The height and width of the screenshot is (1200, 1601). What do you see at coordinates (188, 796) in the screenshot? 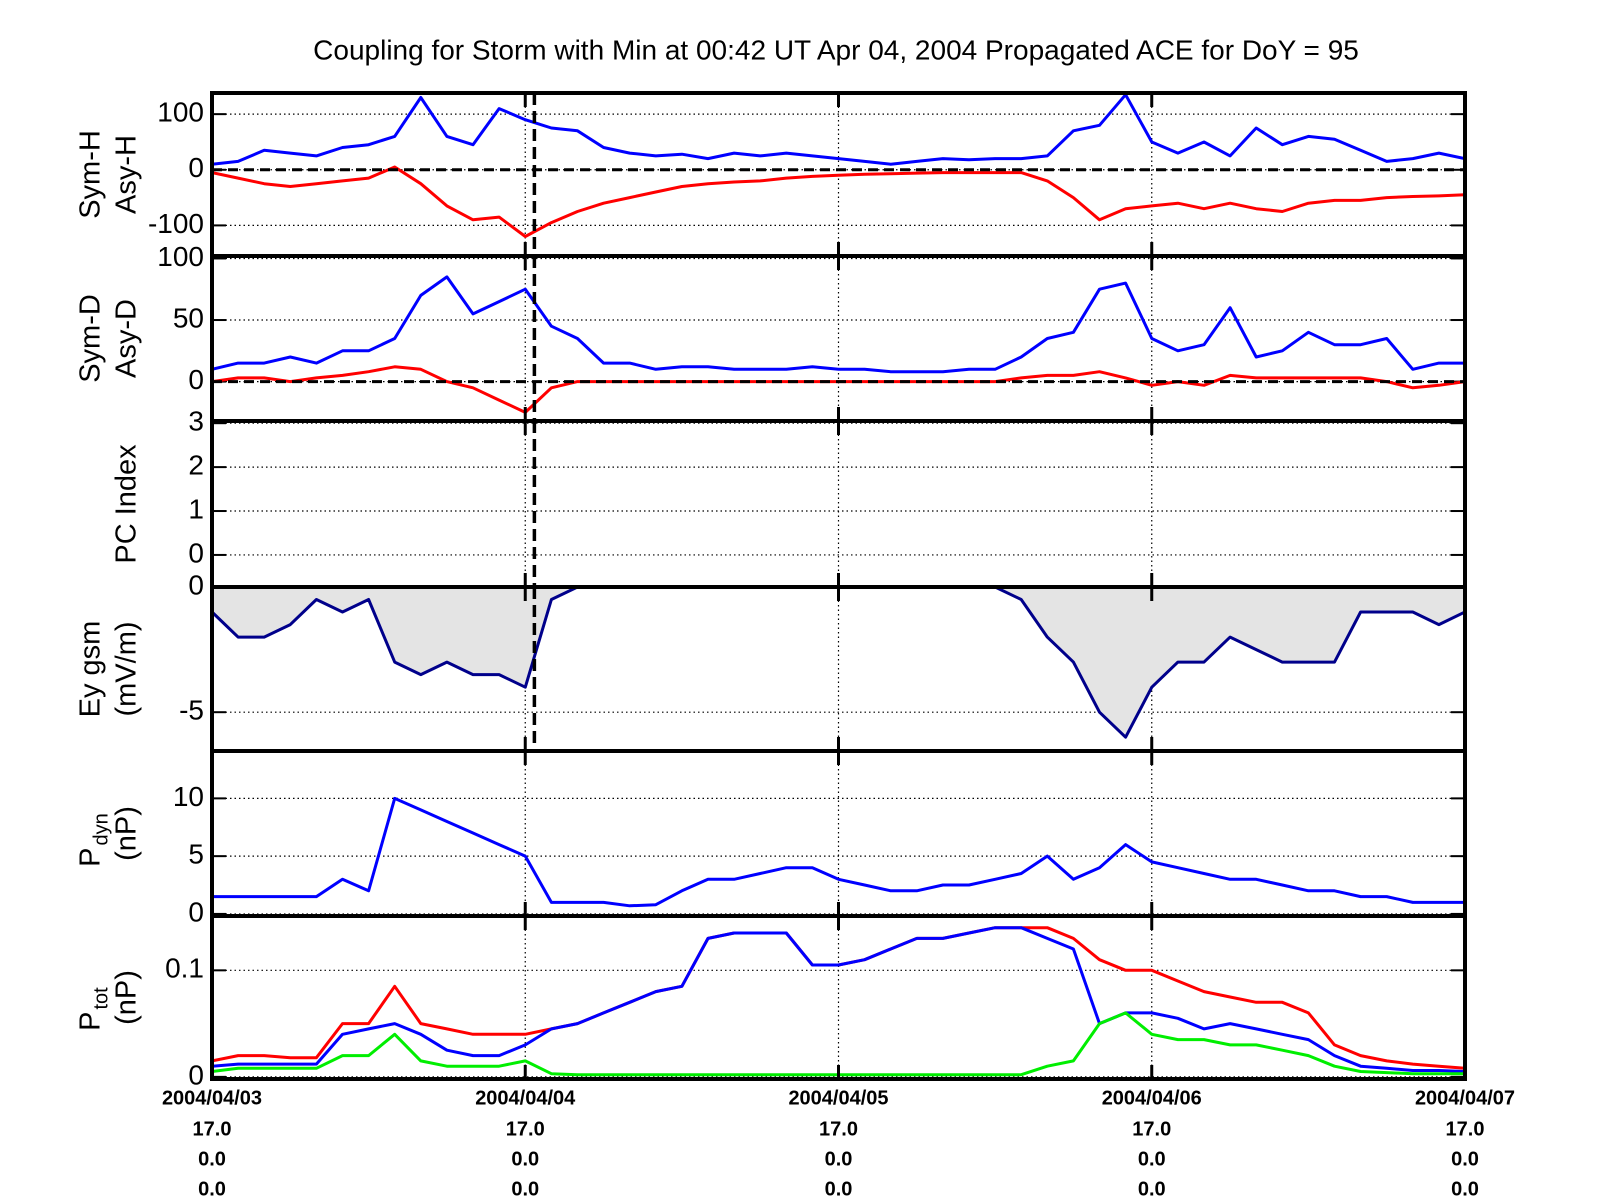
I see `y-tick-label: 10` at bounding box center [188, 796].